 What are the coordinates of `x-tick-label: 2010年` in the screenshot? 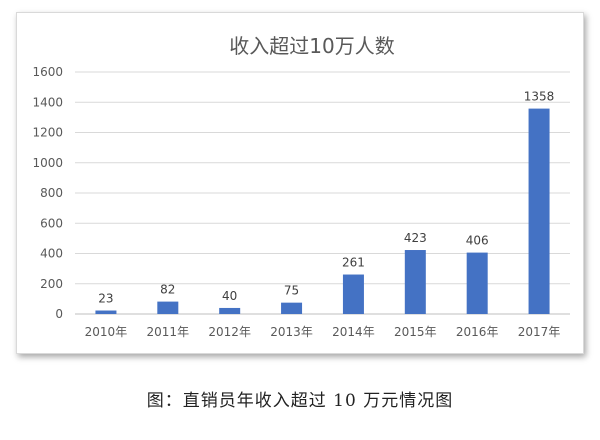 It's located at (106, 332).